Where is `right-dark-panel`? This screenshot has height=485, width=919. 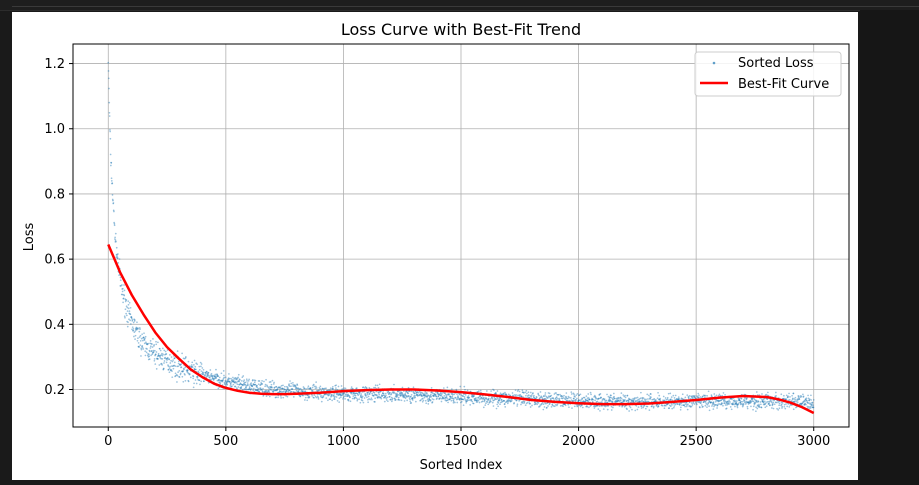 right-dark-panel is located at coordinates (889, 247).